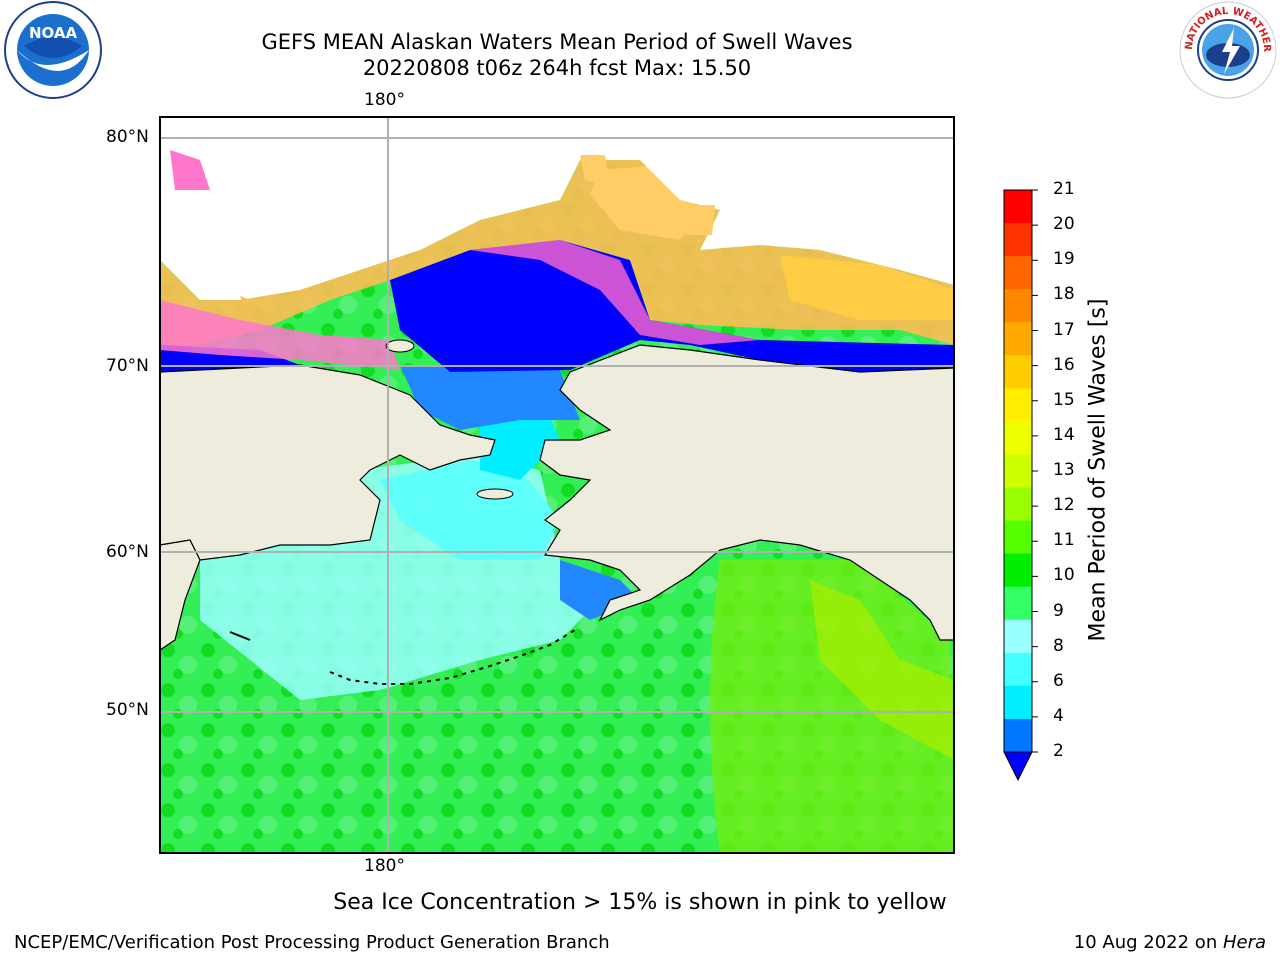 This screenshot has width=1280, height=960. I want to click on gulf-higher-period-region, so click(832, 706).